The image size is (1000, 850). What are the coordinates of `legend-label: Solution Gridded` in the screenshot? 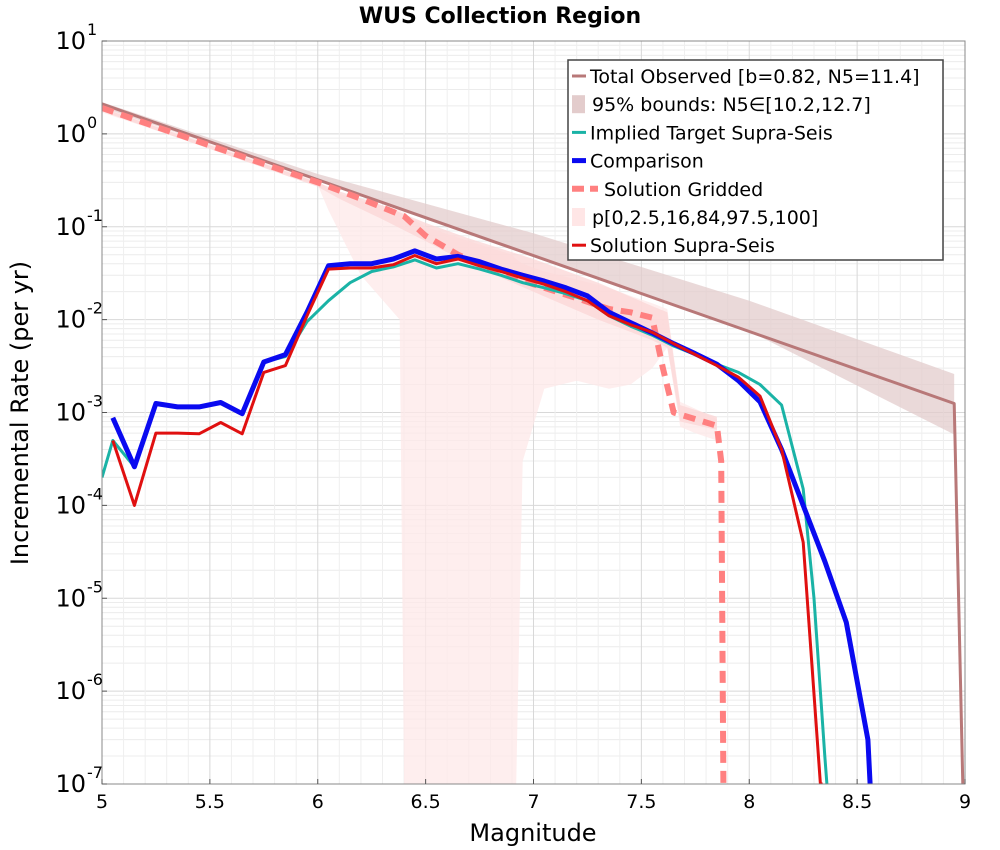 It's located at (683, 190).